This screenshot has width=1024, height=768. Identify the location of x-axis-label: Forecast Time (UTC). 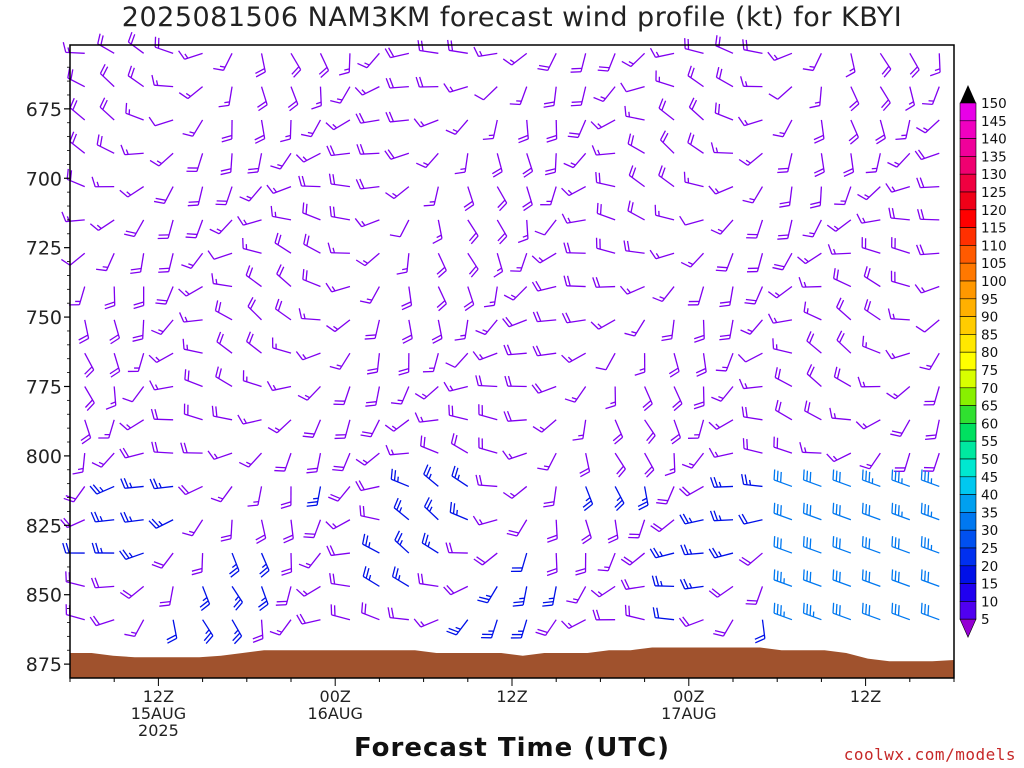
(512, 748).